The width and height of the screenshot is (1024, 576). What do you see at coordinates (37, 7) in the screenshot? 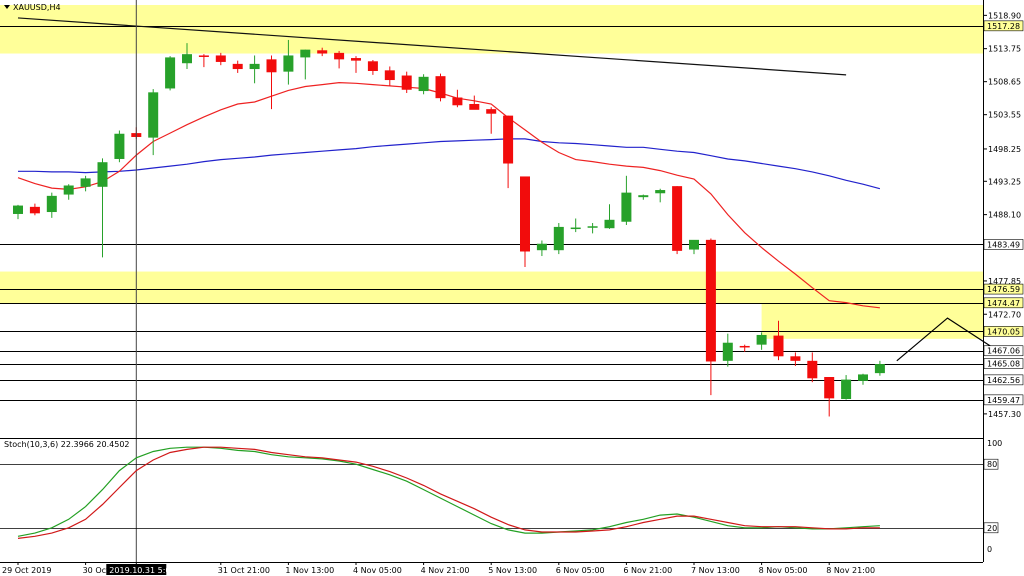
I see `symbol-label: XAUUSD,H4` at bounding box center [37, 7].